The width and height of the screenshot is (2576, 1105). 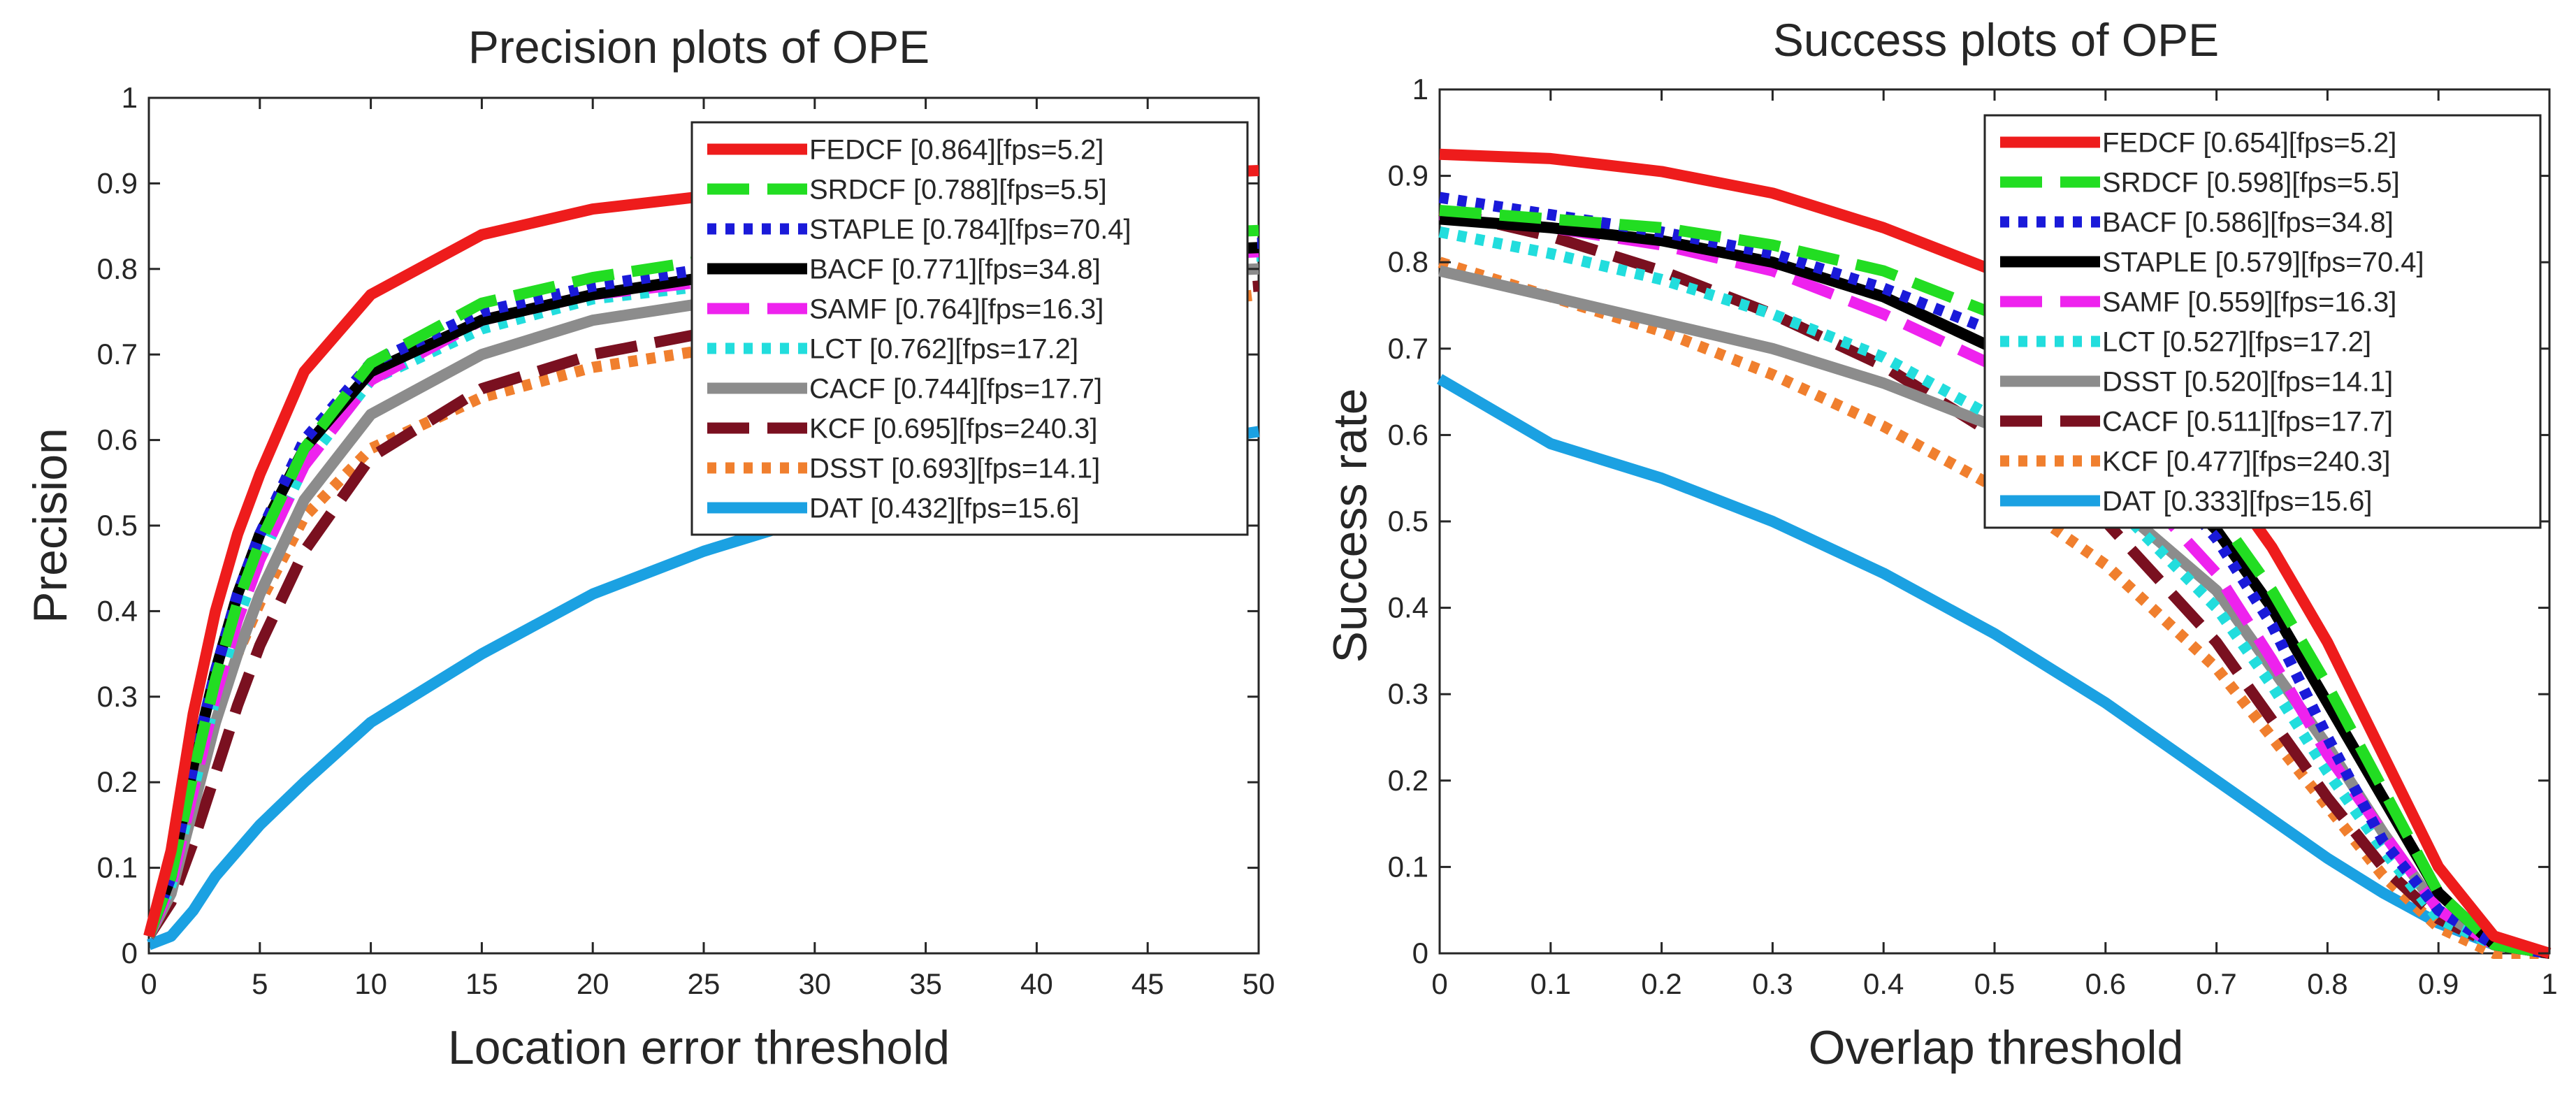 What do you see at coordinates (1259, 983) in the screenshot?
I see `x-tick-label: 50` at bounding box center [1259, 983].